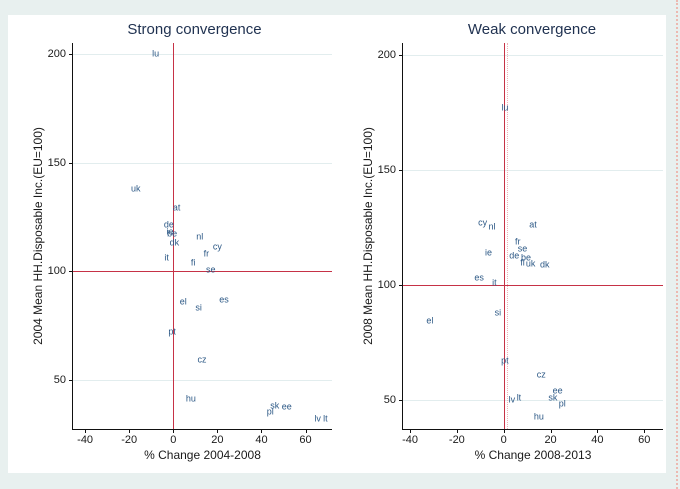  Describe the element at coordinates (202, 455) in the screenshot. I see `x-axis-title: % Change 2004-2008` at that location.